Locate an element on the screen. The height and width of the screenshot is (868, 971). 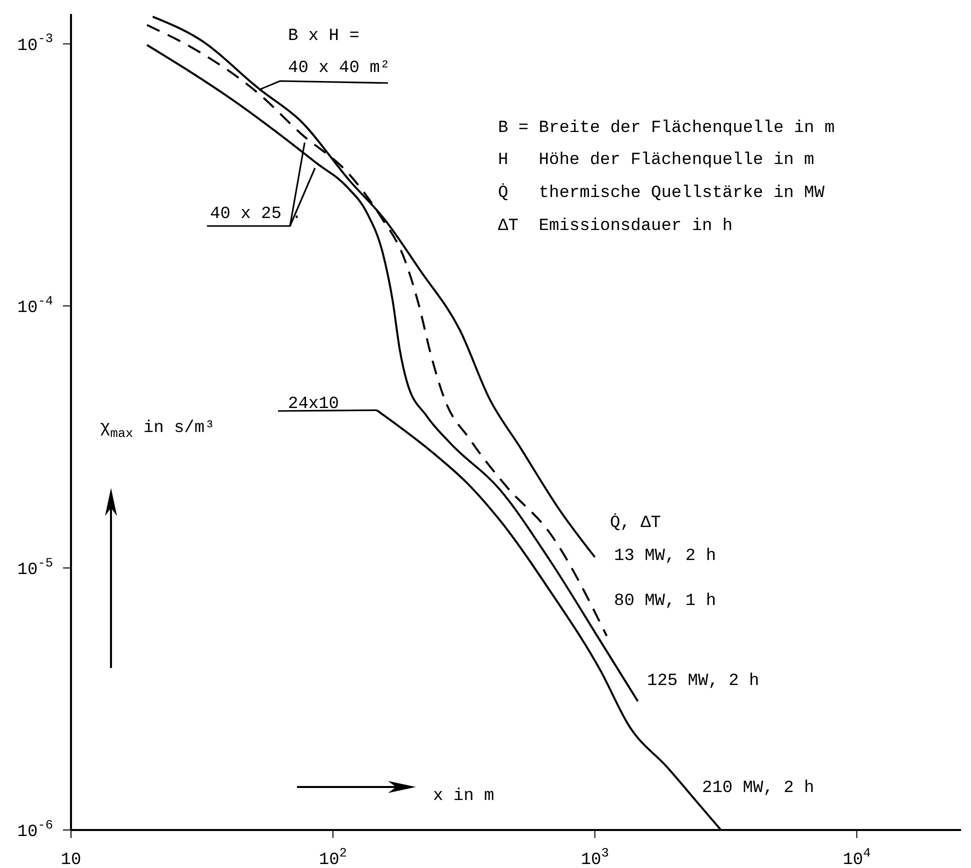
x-tick-label: 10$^{3}$ is located at coordinates (594, 856).